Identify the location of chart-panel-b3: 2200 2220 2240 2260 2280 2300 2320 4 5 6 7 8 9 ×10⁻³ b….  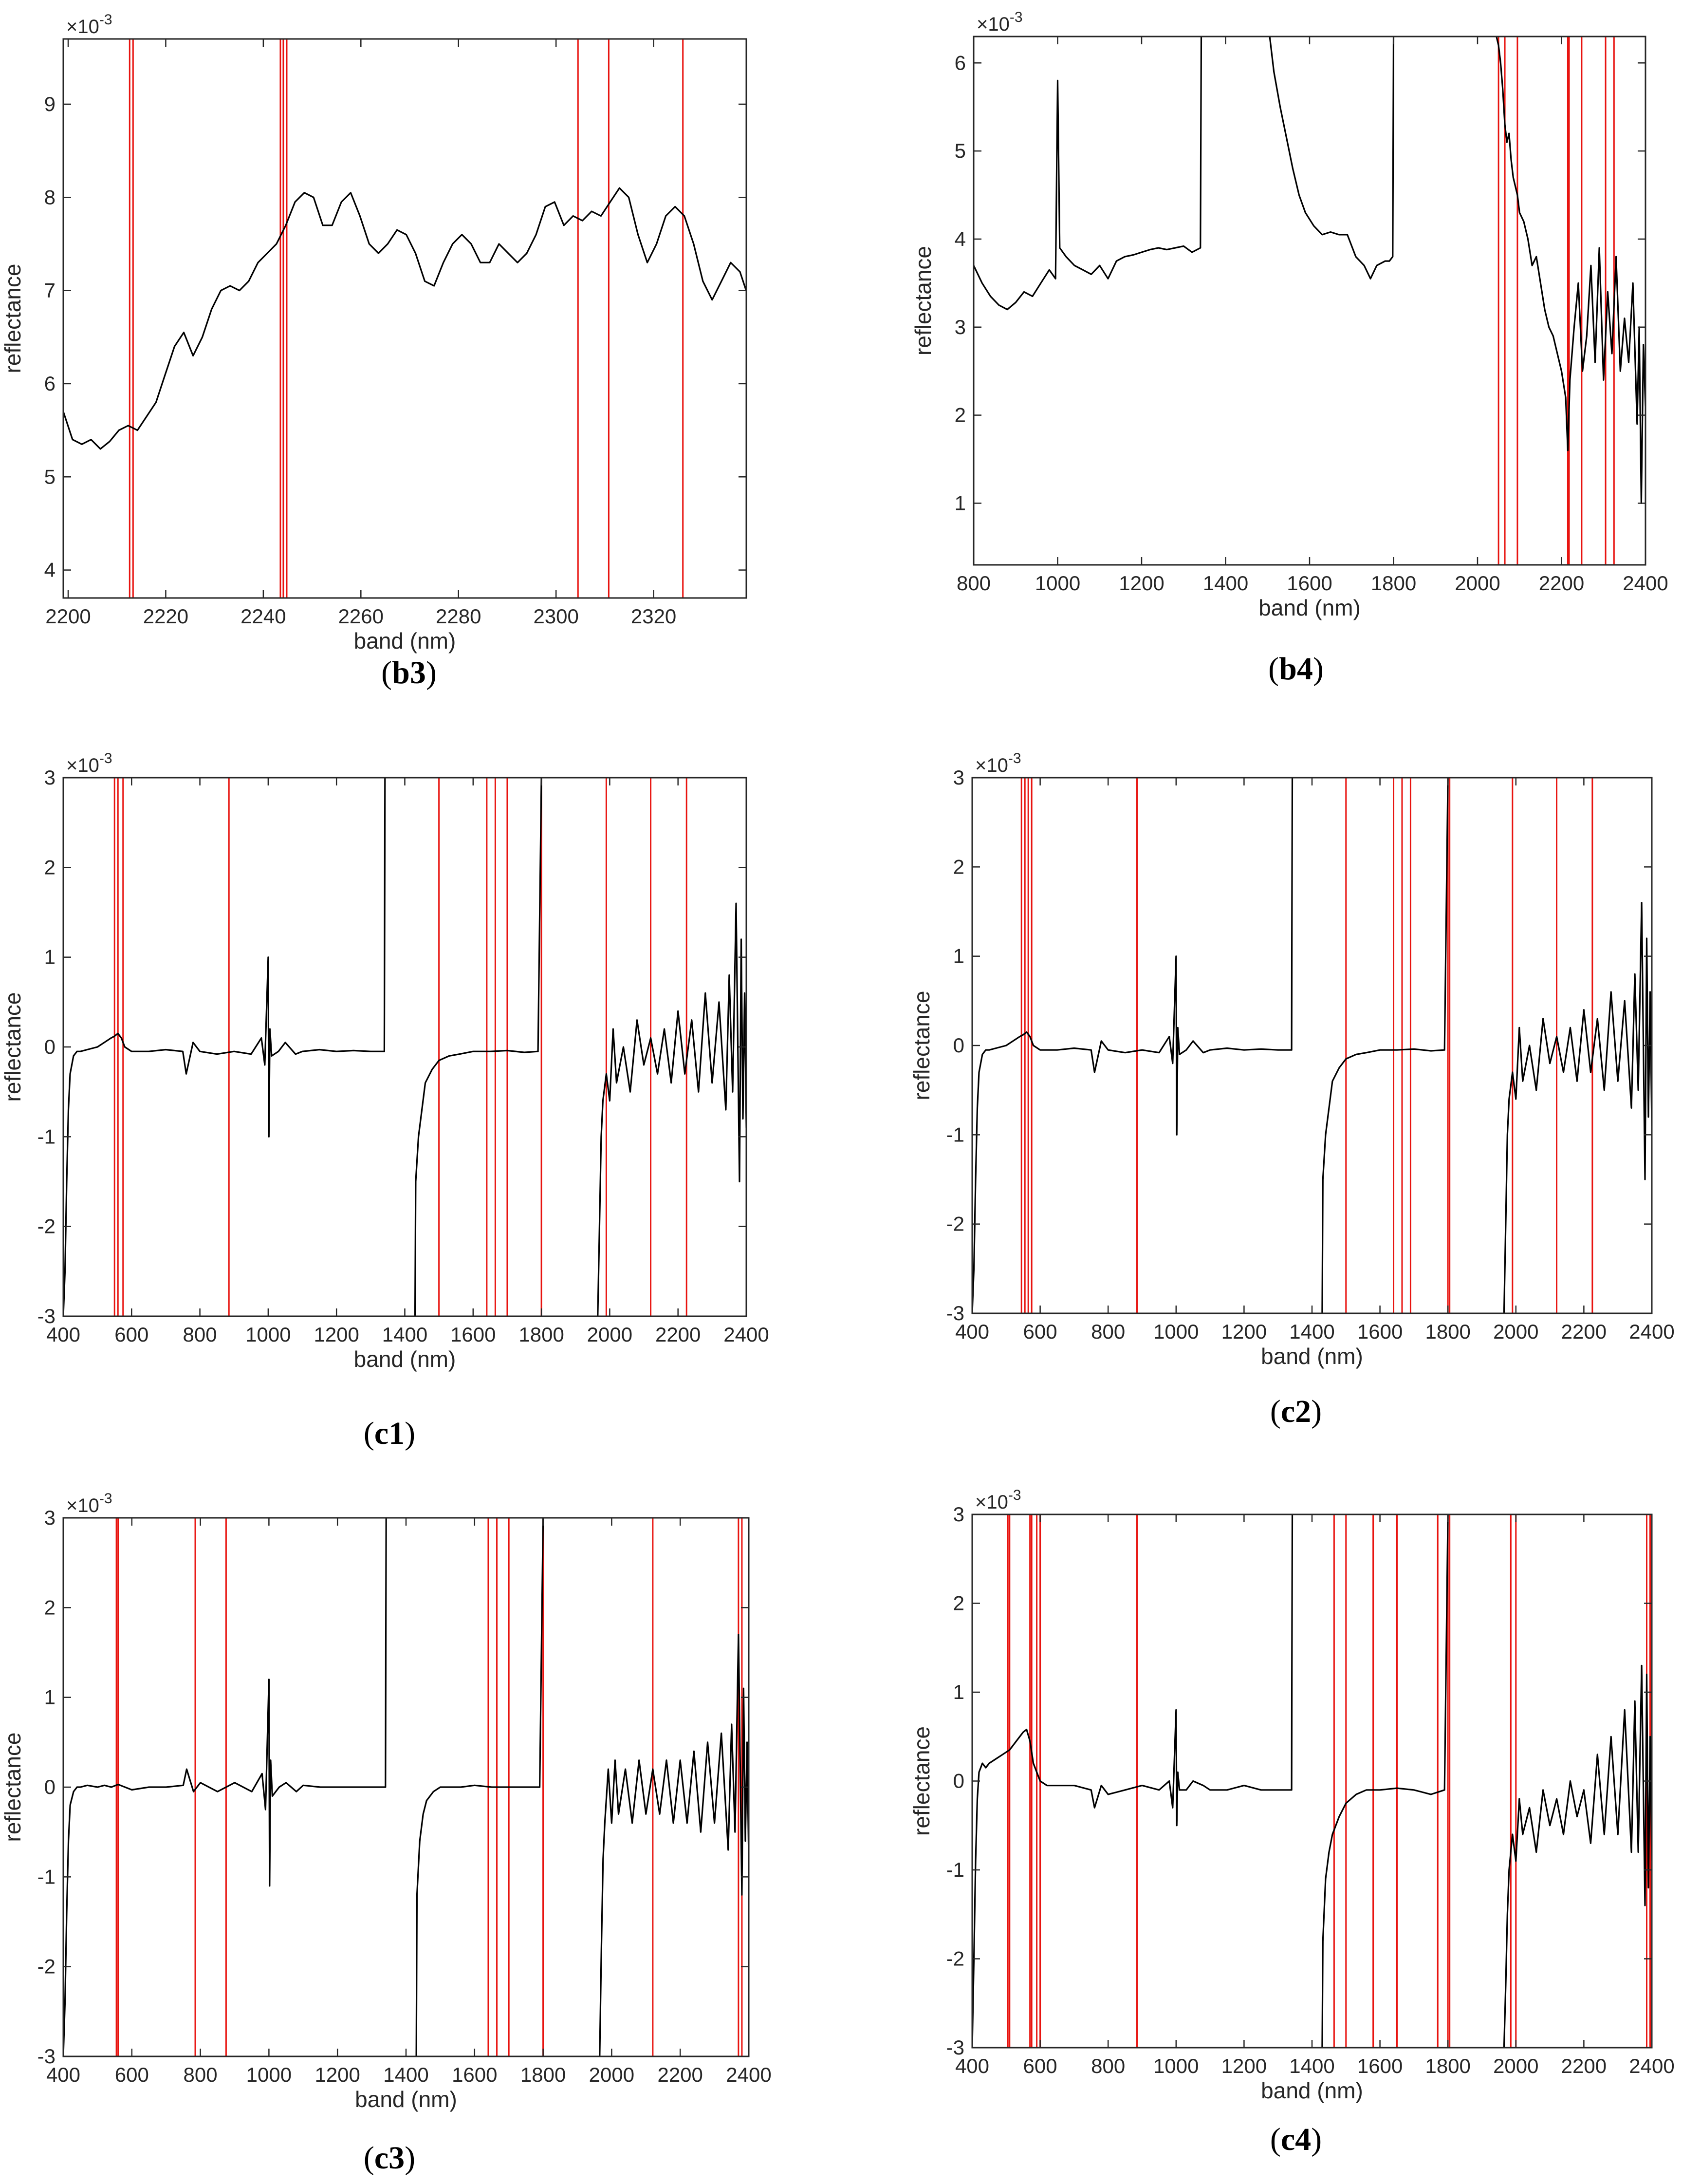
(373, 351).